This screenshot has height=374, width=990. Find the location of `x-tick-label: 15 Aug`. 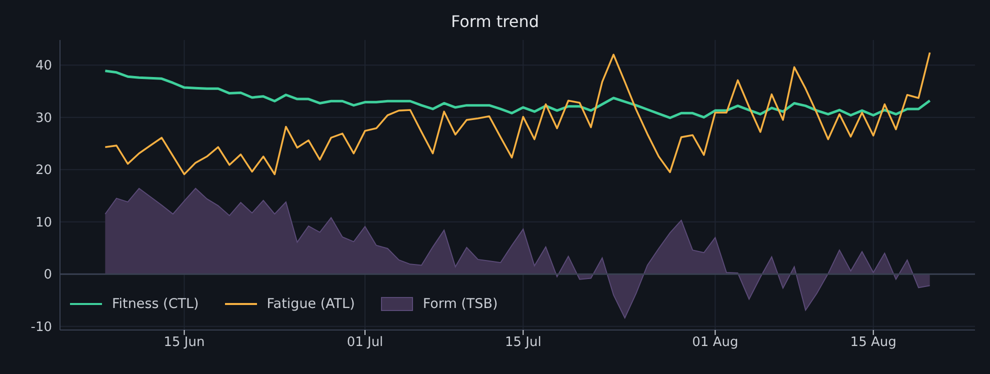

x-tick-label: 15 Aug is located at coordinates (873, 342).